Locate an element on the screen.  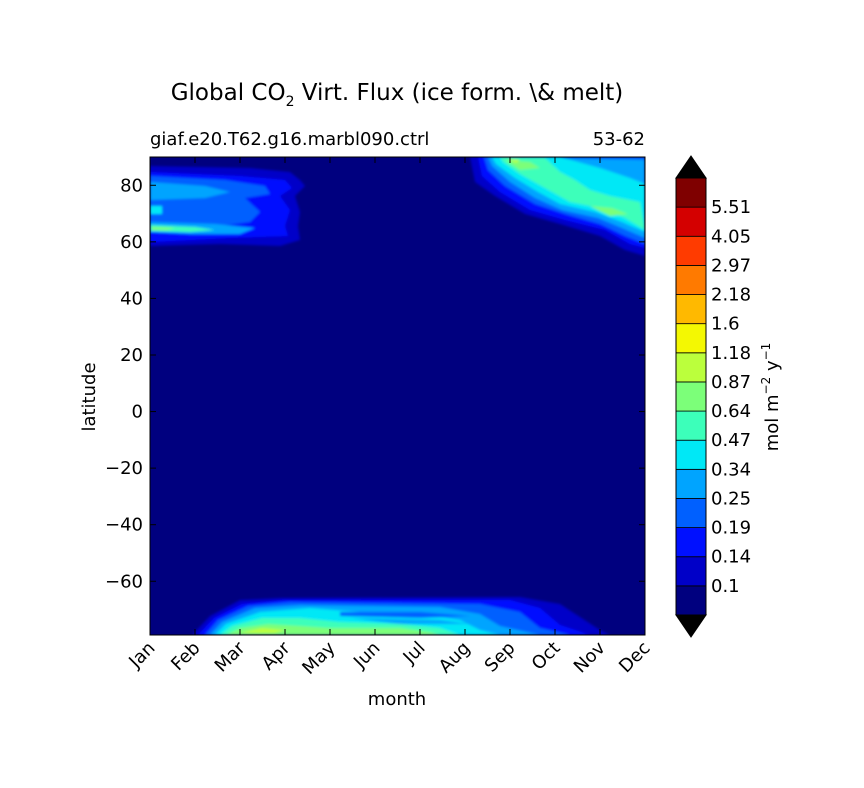
arctic-autumn-region is located at coordinates (557, 206).